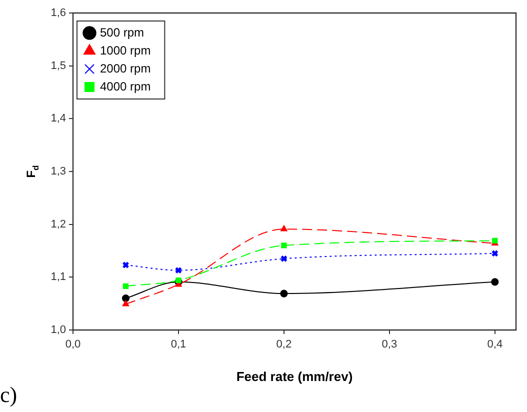  Describe the element at coordinates (58, 118) in the screenshot. I see `y-tick-label: 1,4` at that location.